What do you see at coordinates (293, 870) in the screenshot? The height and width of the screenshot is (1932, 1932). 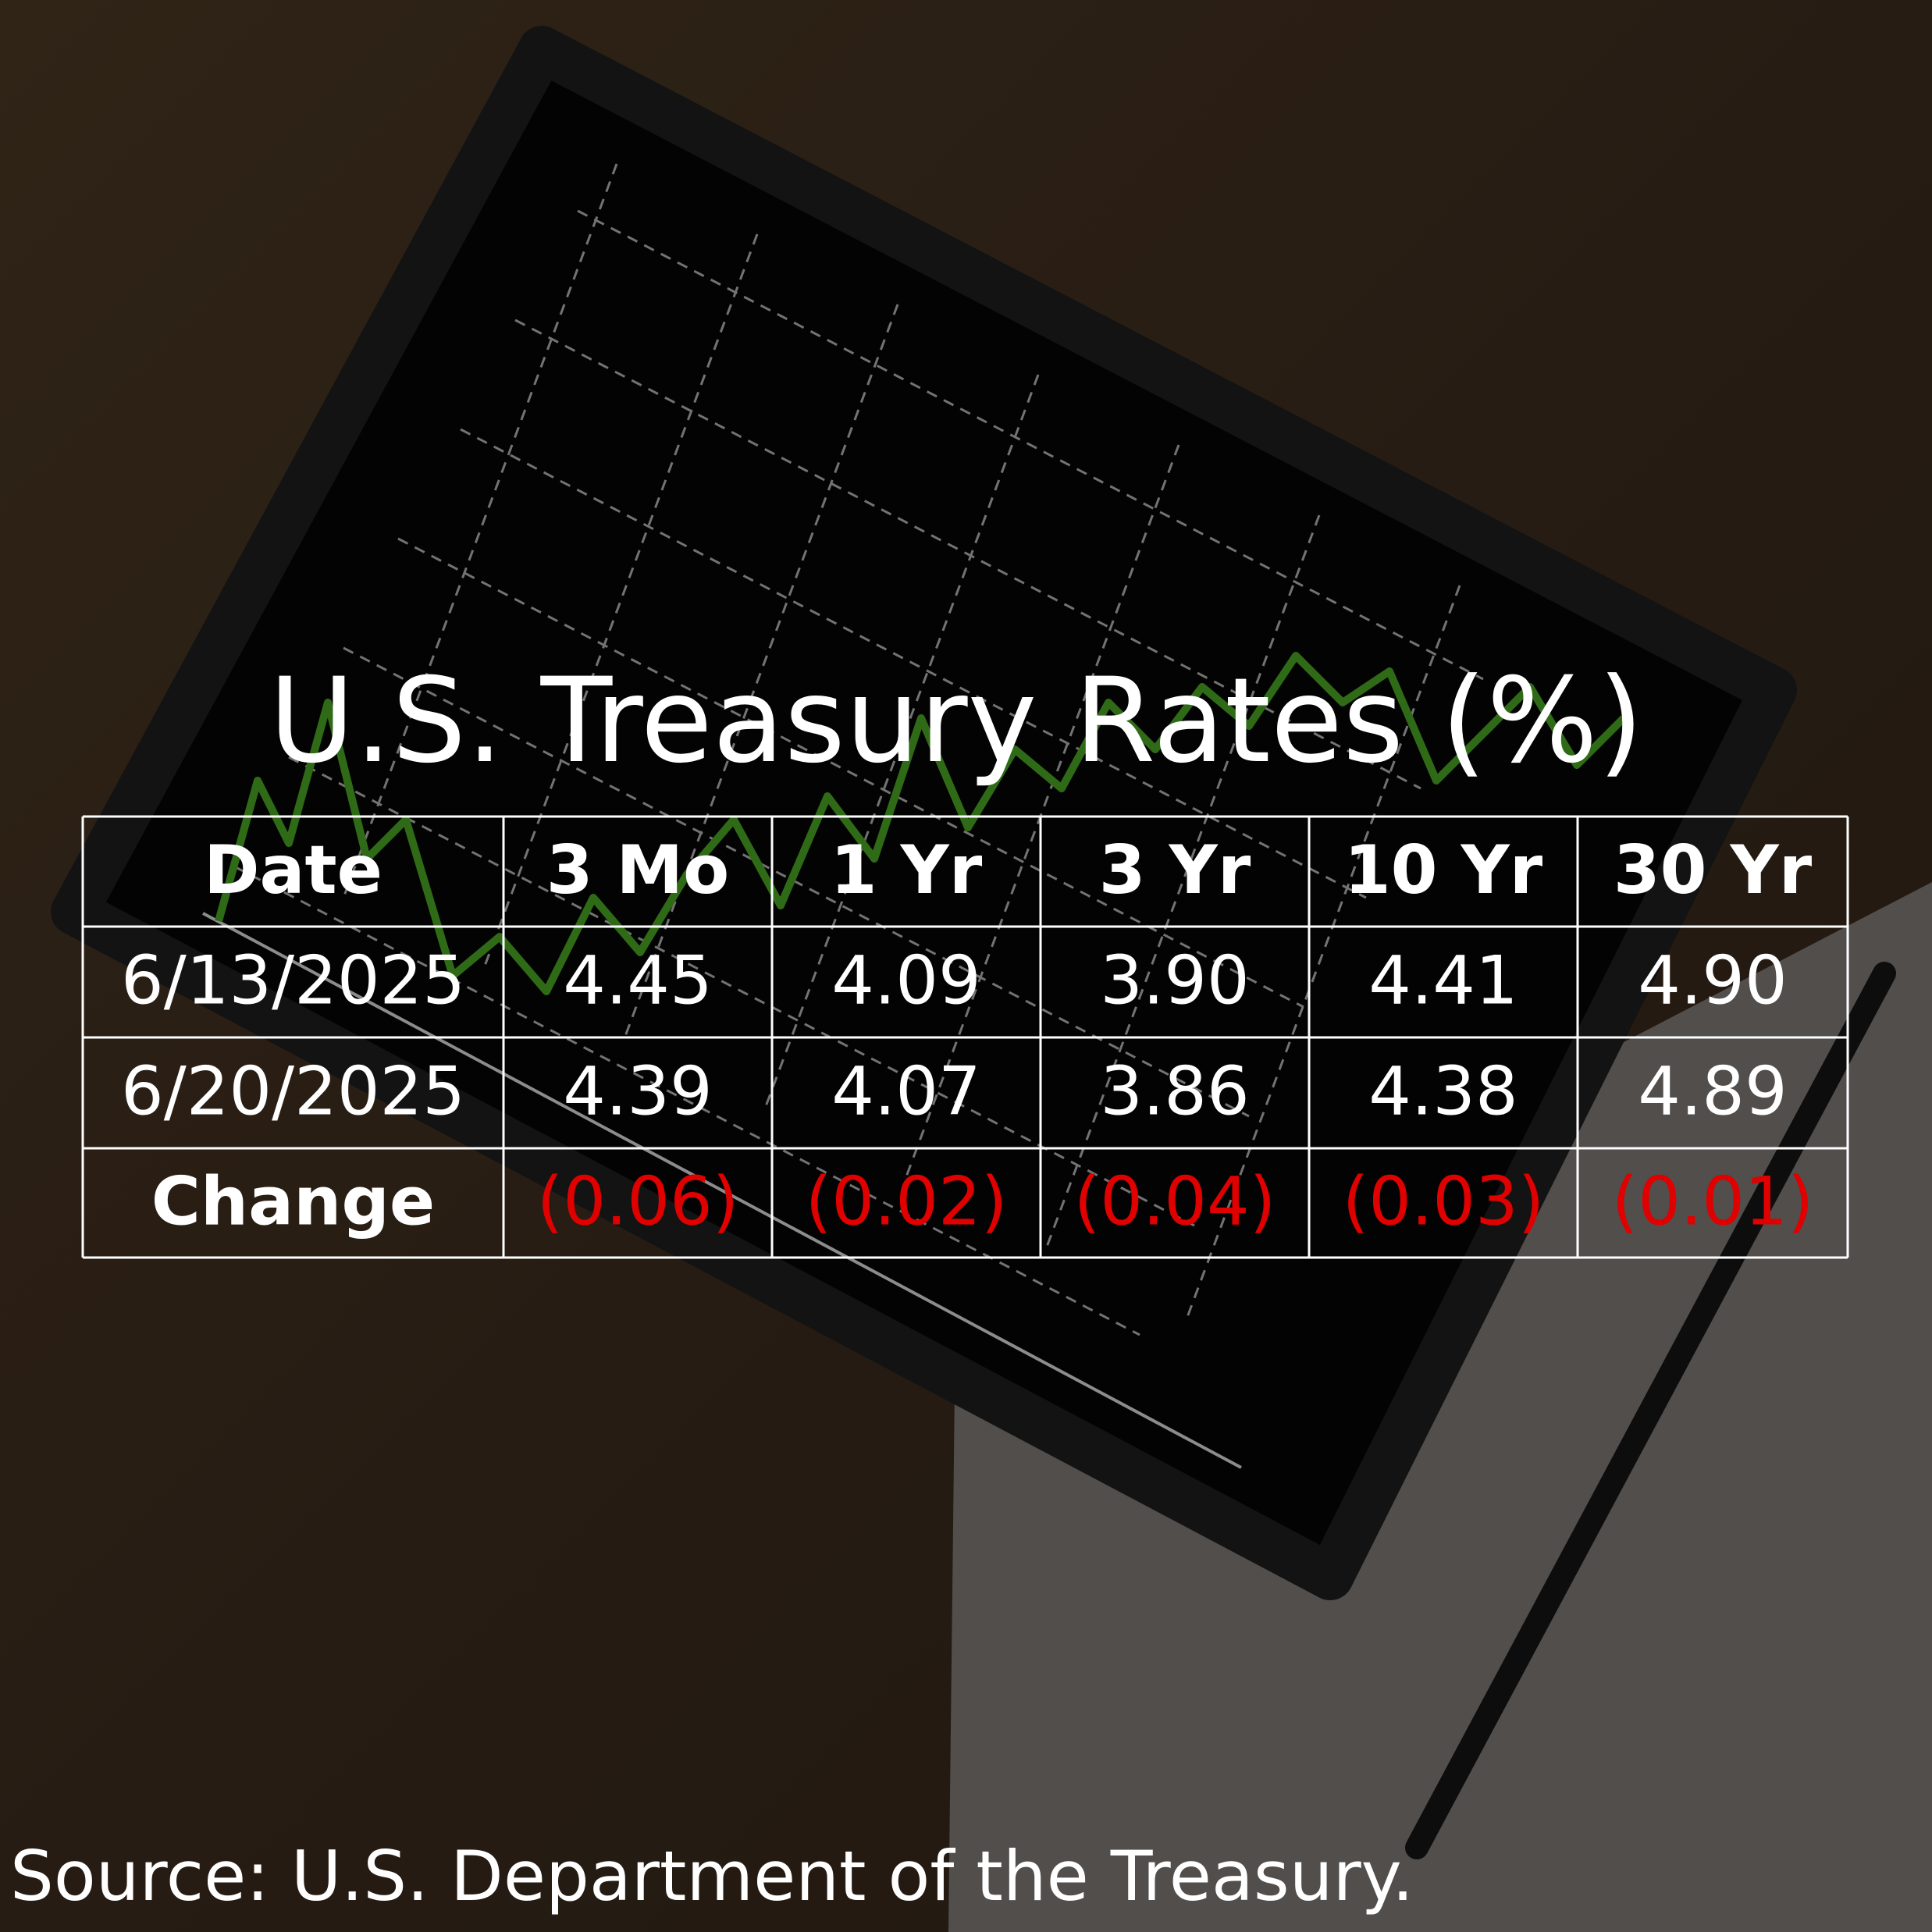 I see `header-cell: Date` at bounding box center [293, 870].